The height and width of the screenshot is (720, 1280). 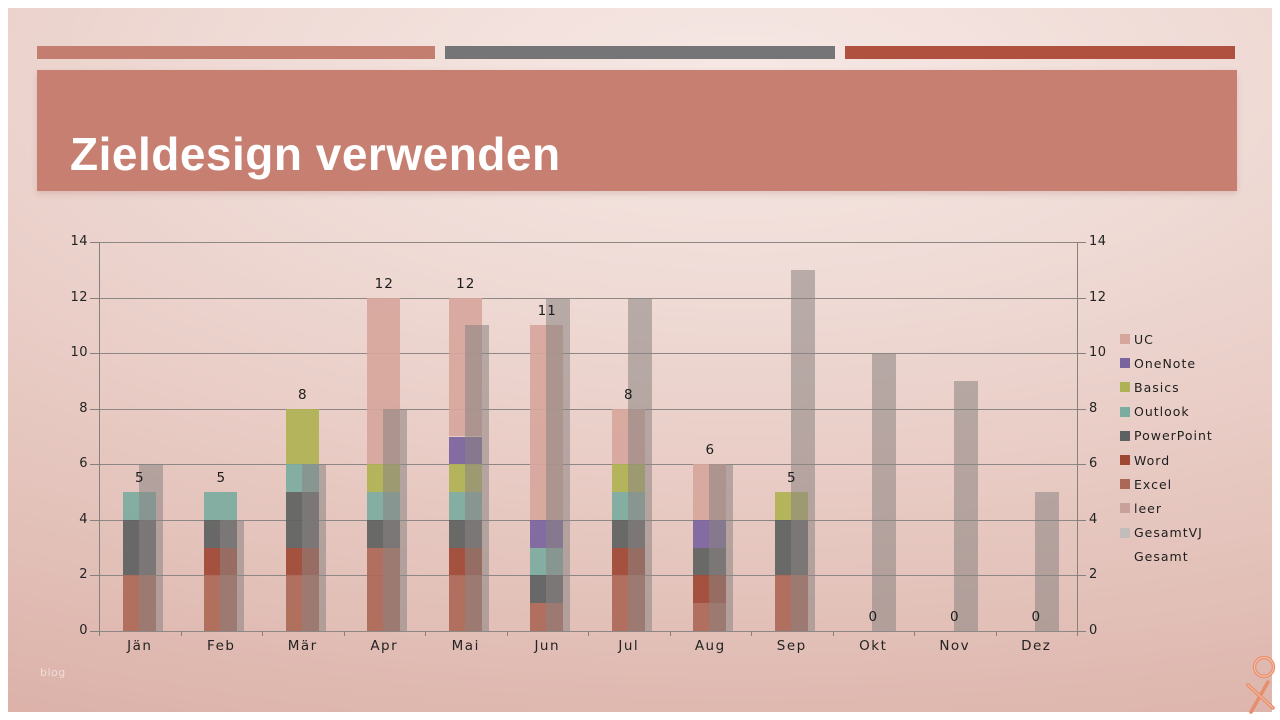 What do you see at coordinates (83, 630) in the screenshot?
I see `y-axis-label-left: 0` at bounding box center [83, 630].